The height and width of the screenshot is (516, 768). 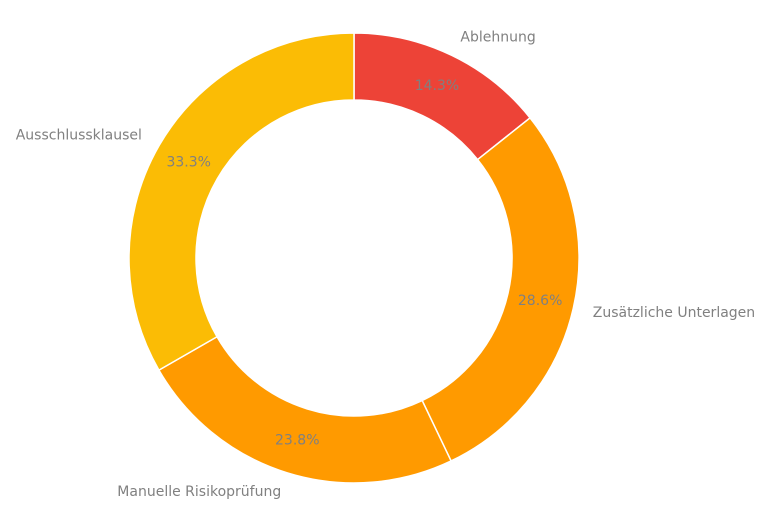 I want to click on slice-manuelle-risikopruefung, so click(x=305, y=409).